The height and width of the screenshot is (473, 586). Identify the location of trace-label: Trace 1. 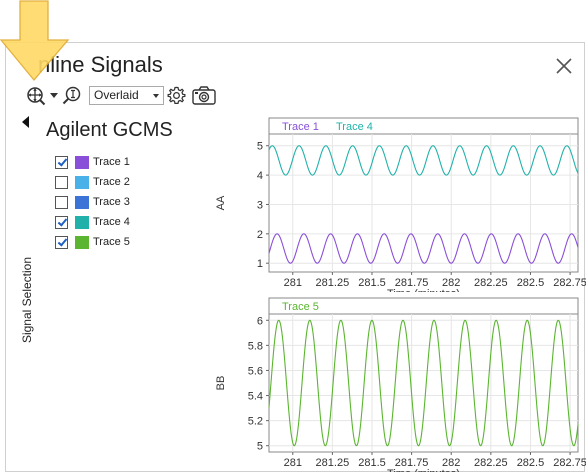
(111, 162).